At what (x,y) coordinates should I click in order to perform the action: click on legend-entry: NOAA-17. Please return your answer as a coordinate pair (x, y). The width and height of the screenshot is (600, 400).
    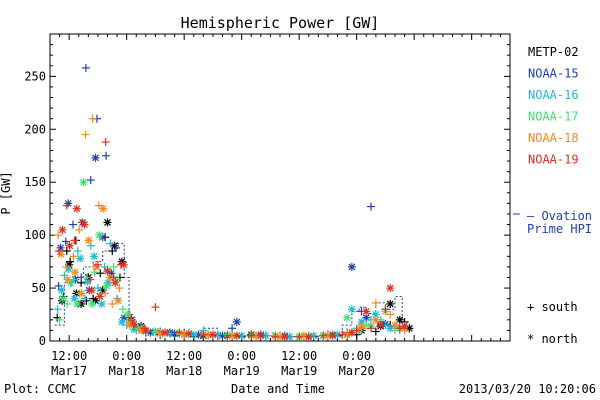
    Looking at the image, I should click on (553, 117).